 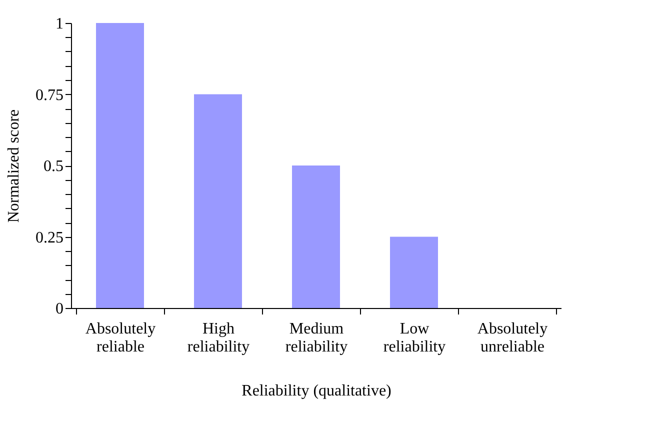 What do you see at coordinates (120, 338) in the screenshot?
I see `x-tick-label: Absolutely reliable` at bounding box center [120, 338].